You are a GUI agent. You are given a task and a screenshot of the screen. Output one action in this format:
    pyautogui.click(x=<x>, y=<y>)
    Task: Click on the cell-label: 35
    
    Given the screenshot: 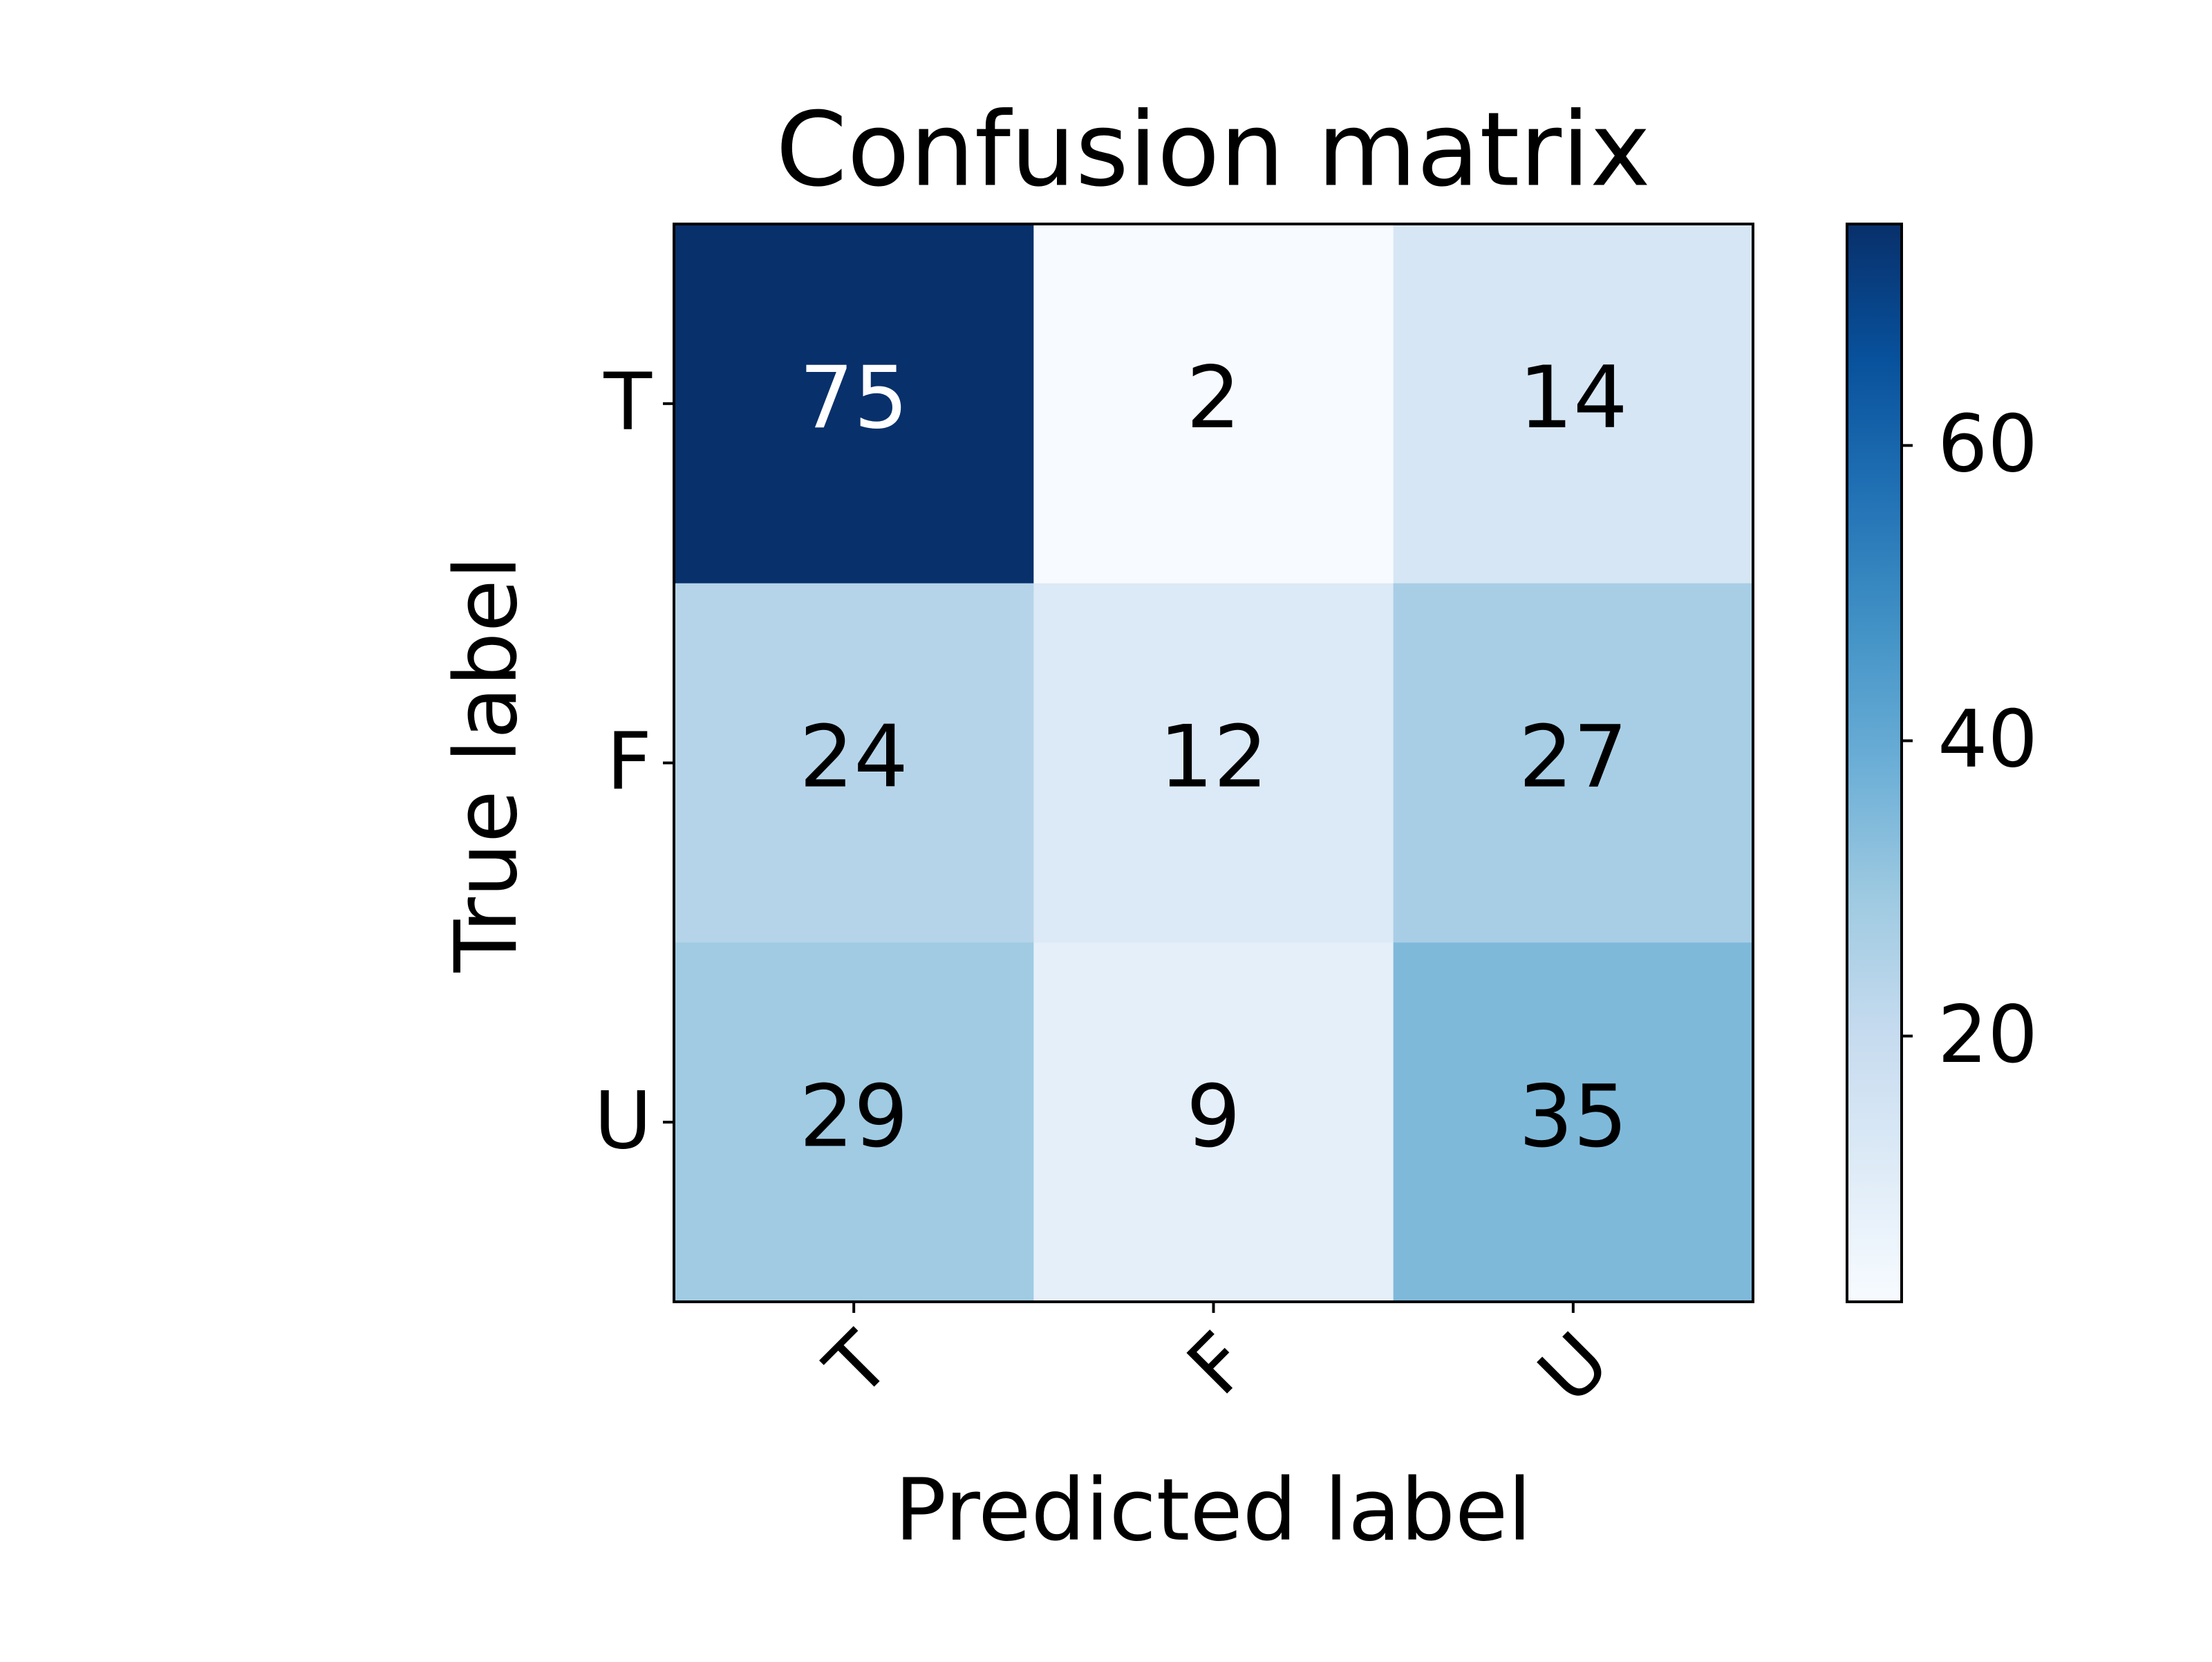 What is the action you would take?
    pyautogui.click(x=1573, y=1117)
    